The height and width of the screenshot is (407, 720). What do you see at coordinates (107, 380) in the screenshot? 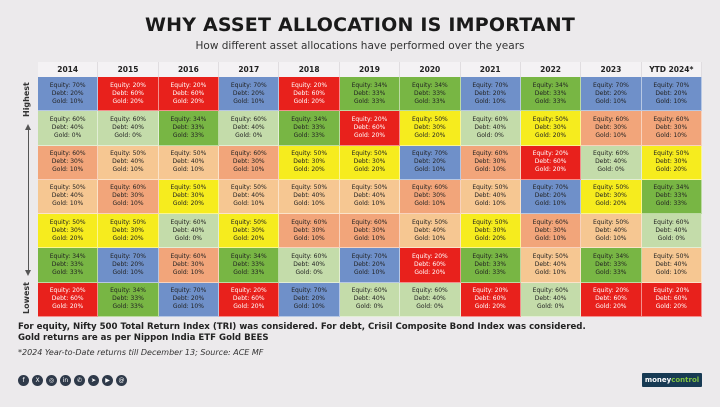
I see `youtube-icon: ▶` at bounding box center [107, 380].